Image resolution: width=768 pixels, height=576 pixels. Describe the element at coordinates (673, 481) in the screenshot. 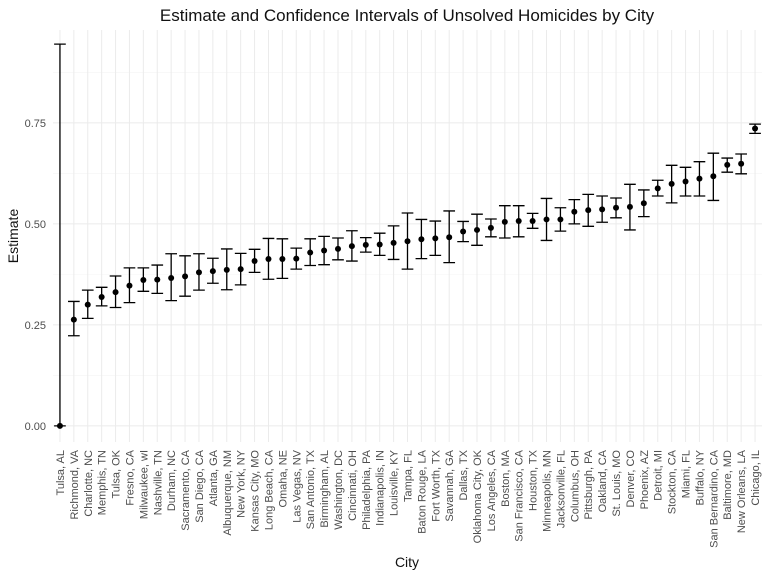

I see `x-tick-label: Stockton, CA` at that location.